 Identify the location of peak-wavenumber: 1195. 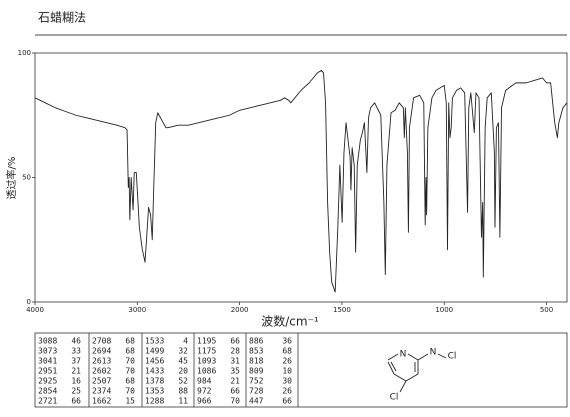
(206, 341).